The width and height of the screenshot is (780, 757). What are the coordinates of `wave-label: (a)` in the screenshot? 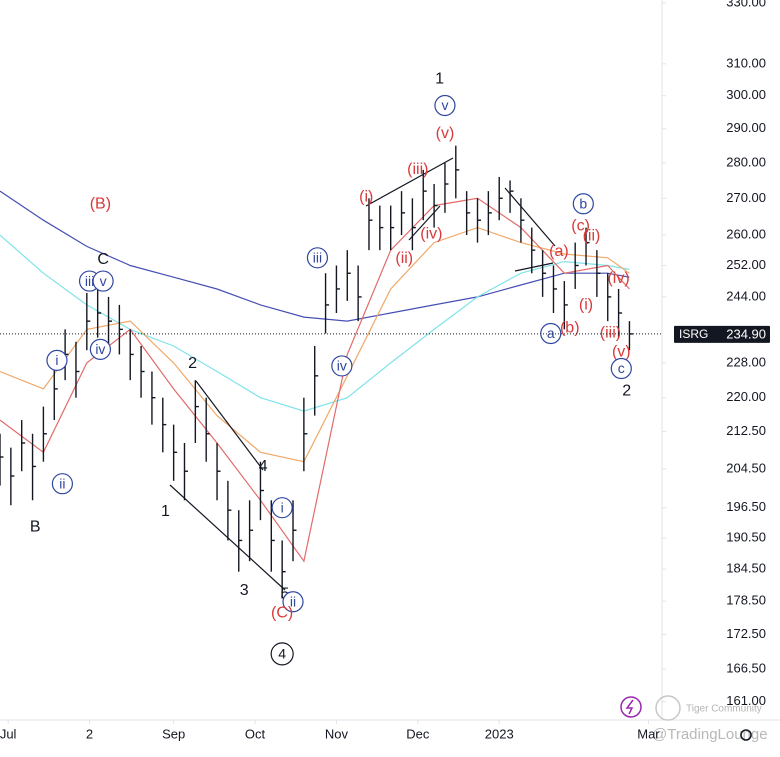 It's located at (559, 251).